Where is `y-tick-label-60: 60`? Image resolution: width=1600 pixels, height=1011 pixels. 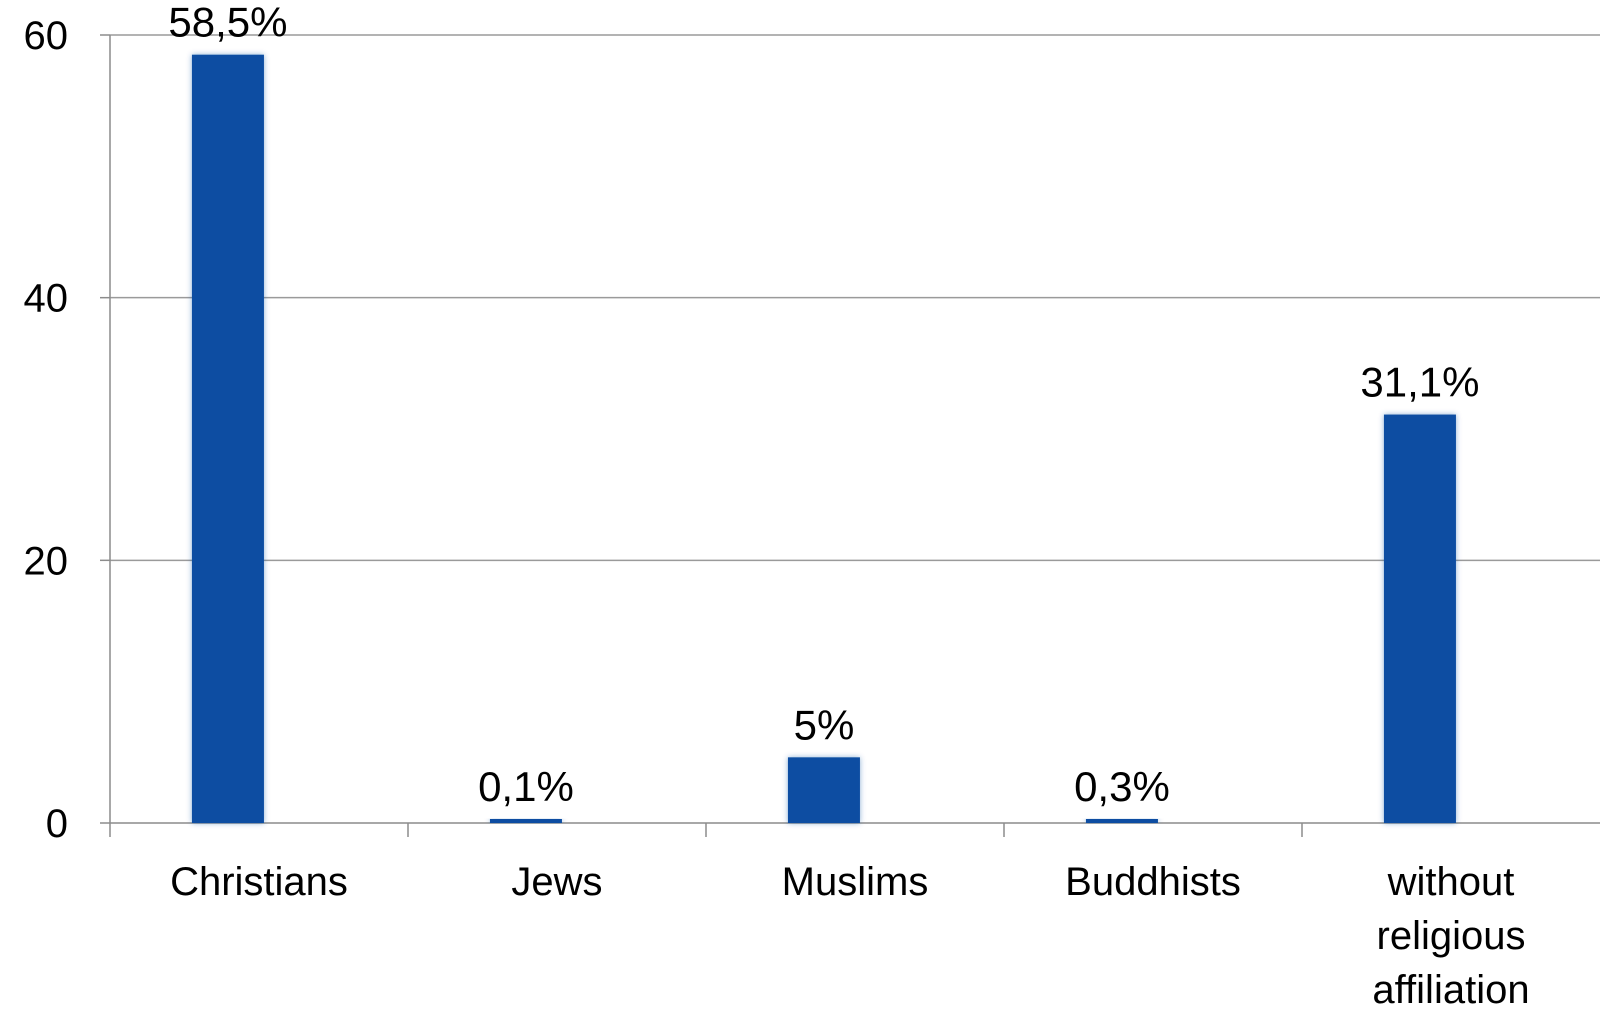
y-tick-label-60: 60 is located at coordinates (46, 36).